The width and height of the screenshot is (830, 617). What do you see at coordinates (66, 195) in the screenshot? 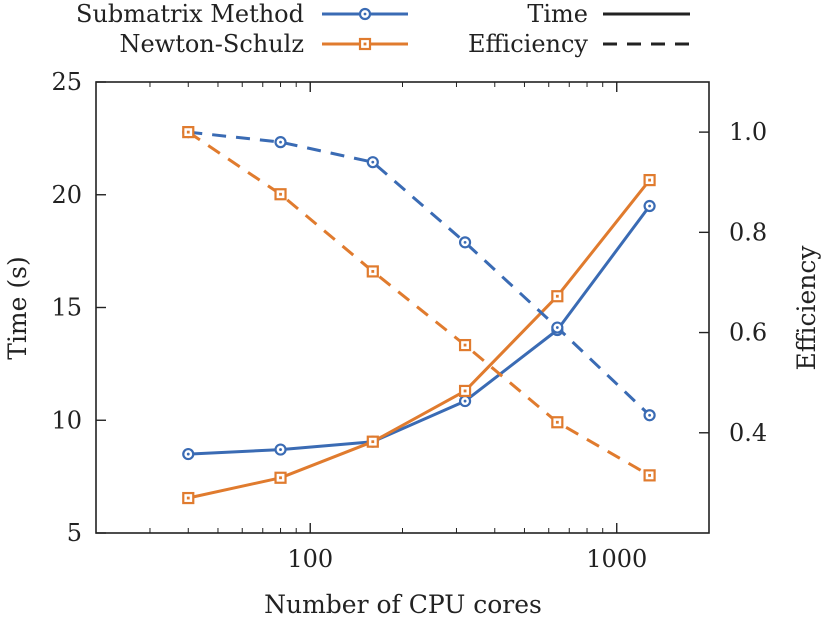
I see `y-tick-label: 20` at bounding box center [66, 195].